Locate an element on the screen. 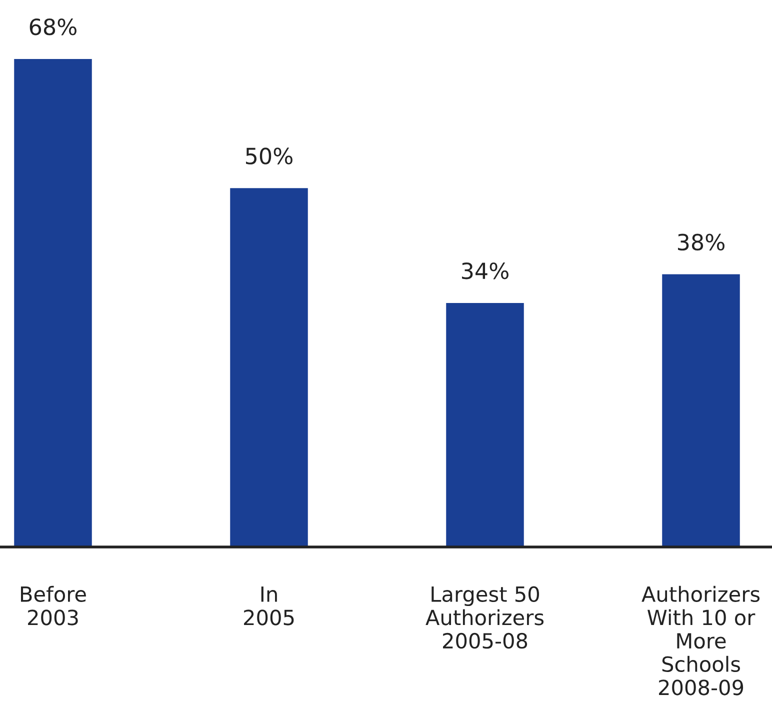 This screenshot has height=716, width=772. x-tick-label: Before 2003 is located at coordinates (53, 606).